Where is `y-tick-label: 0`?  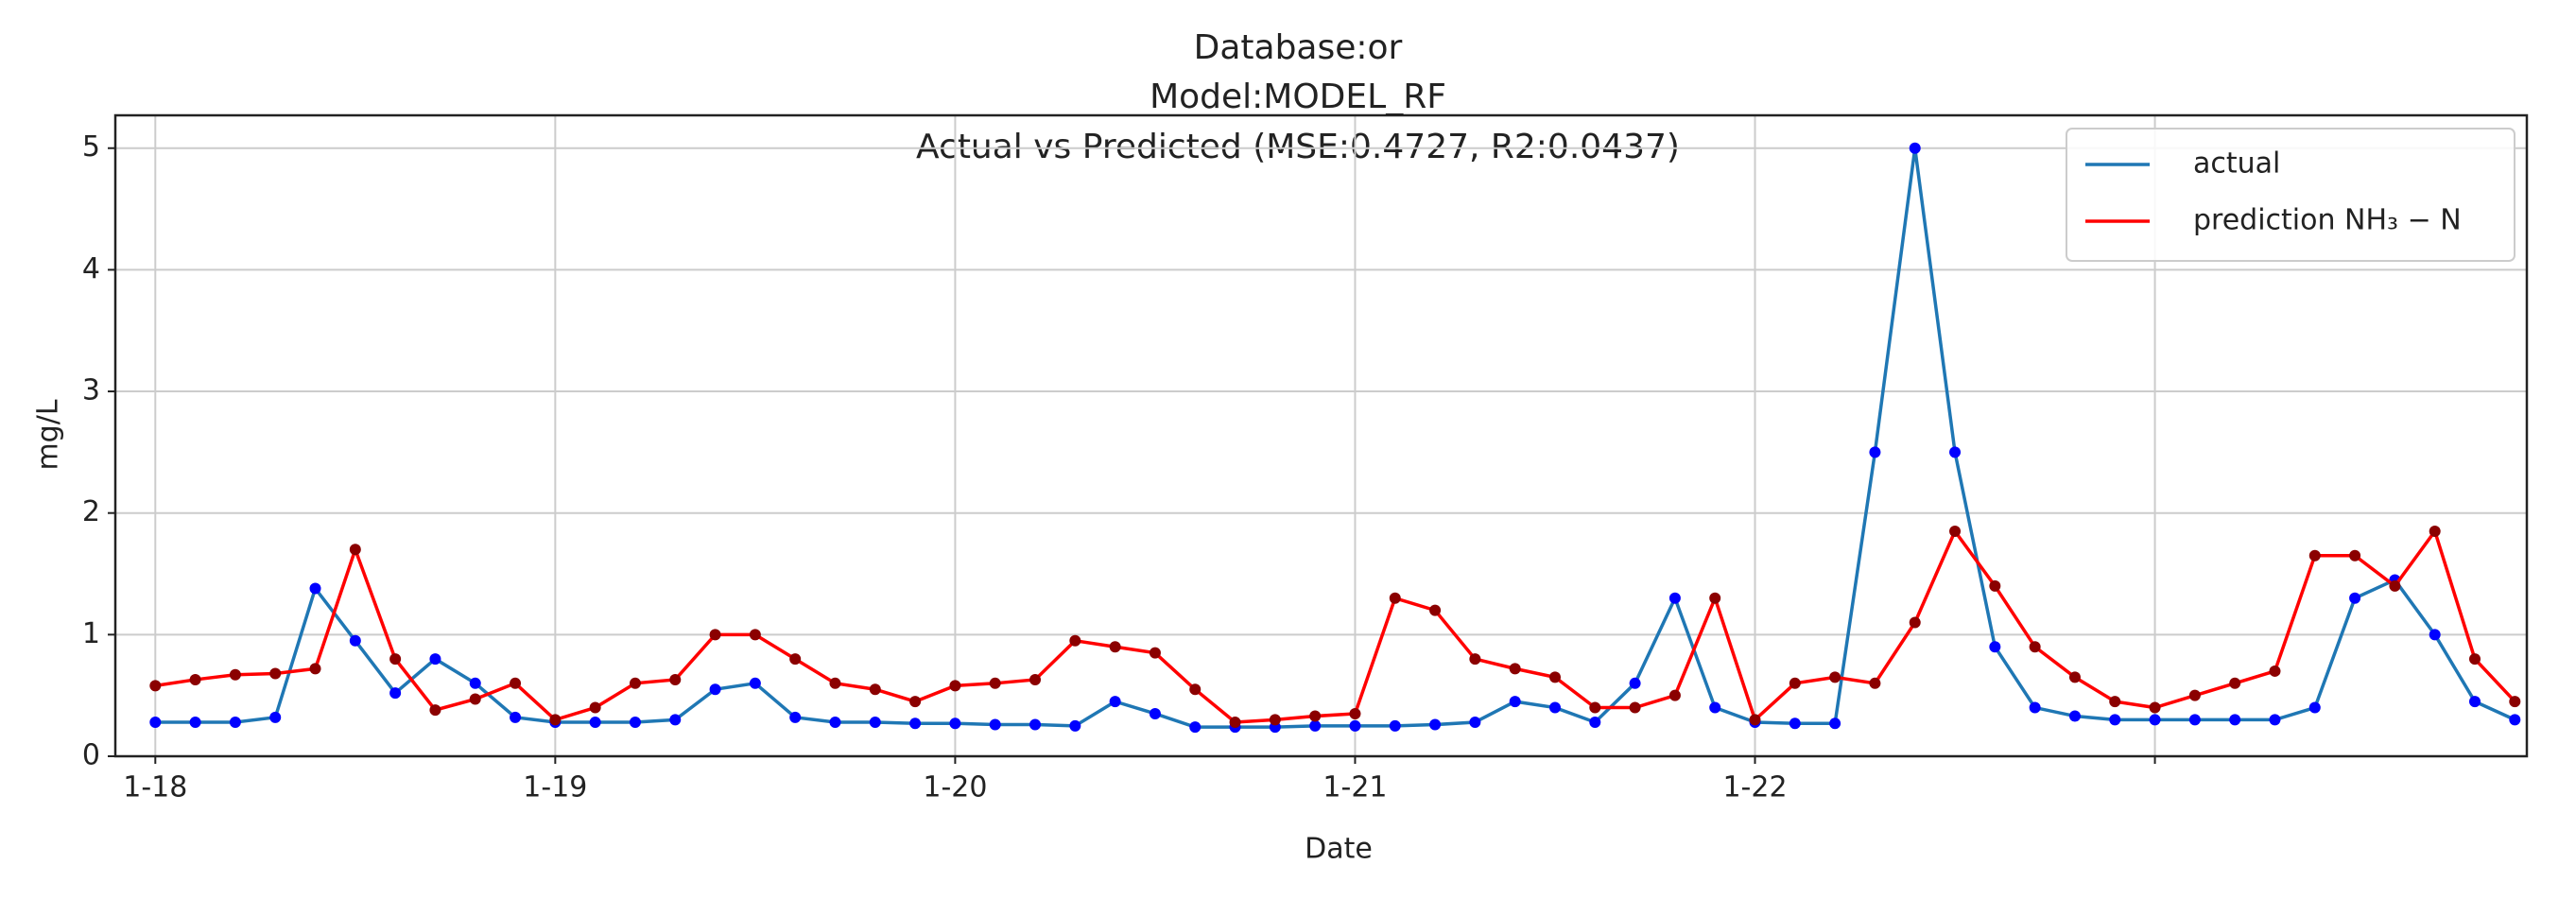 y-tick-label: 0 is located at coordinates (91, 756).